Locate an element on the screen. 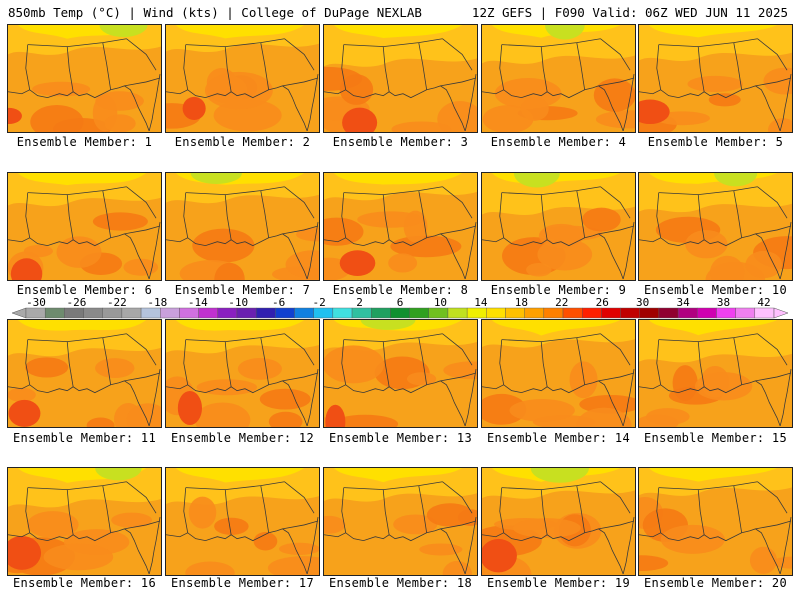 The width and height of the screenshot is (800, 600). colorbar-tick-label: 26 is located at coordinates (602, 302).